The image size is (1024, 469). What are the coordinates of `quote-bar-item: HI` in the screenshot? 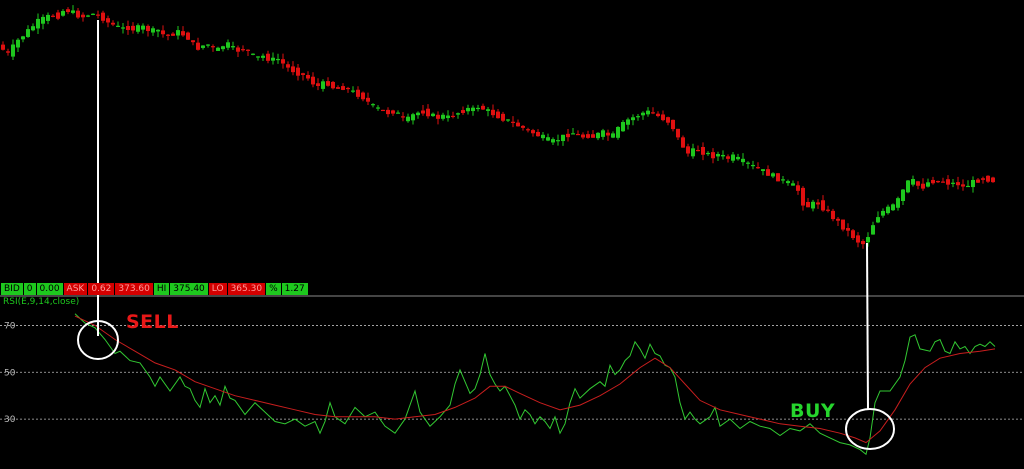 It's located at (162, 289).